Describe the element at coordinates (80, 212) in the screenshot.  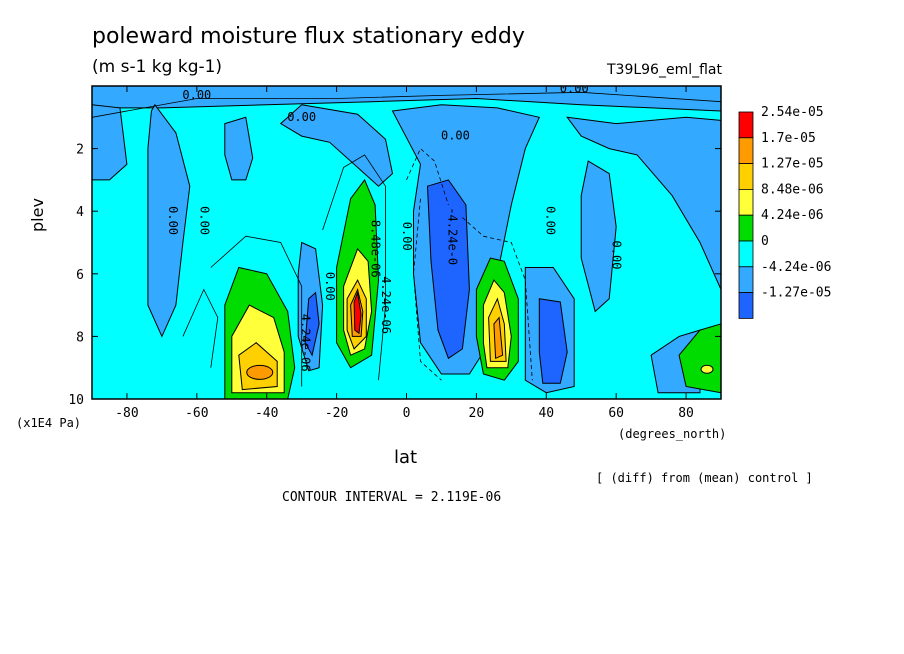
I see `y-tick-label: 4` at that location.